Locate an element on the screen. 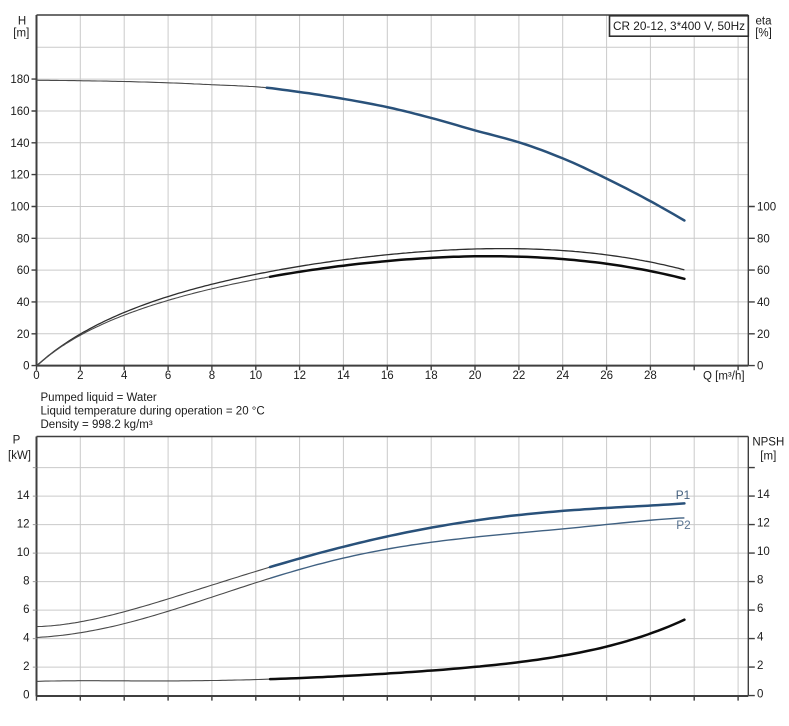 The height and width of the screenshot is (726, 789). svg-text: Density = 998.2 kg/m³ is located at coordinates (97, 425).